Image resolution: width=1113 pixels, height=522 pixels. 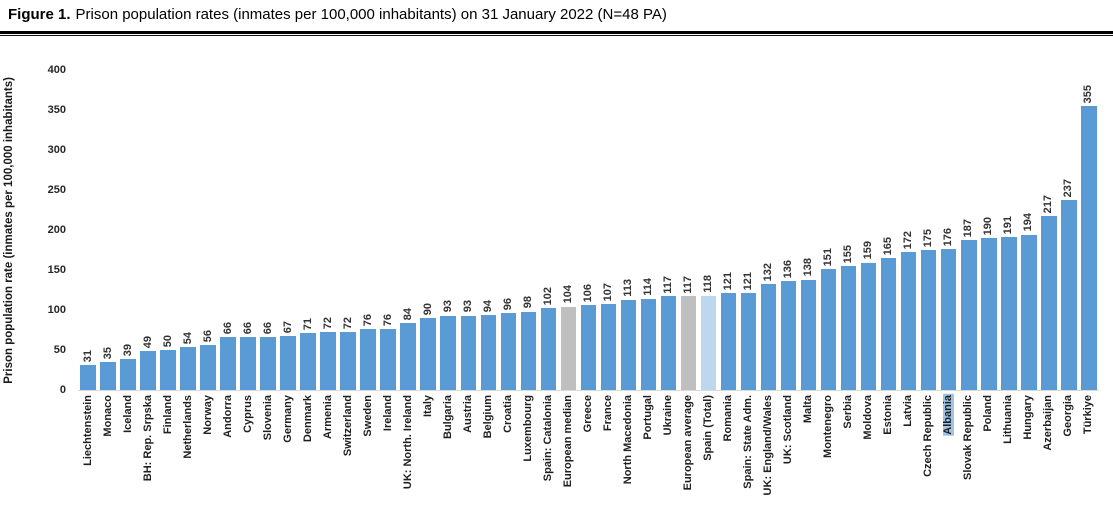 What do you see at coordinates (108, 230) in the screenshot?
I see `bar-column: 35` at bounding box center [108, 230].